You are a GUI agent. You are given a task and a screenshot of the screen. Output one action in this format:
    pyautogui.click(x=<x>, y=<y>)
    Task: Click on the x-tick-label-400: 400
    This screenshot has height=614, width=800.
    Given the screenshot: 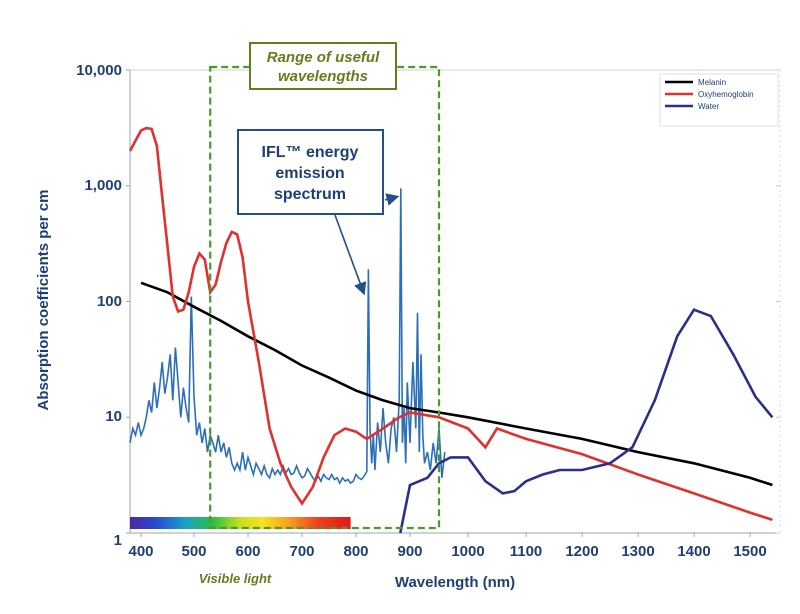 What is the action you would take?
    pyautogui.click(x=140, y=551)
    